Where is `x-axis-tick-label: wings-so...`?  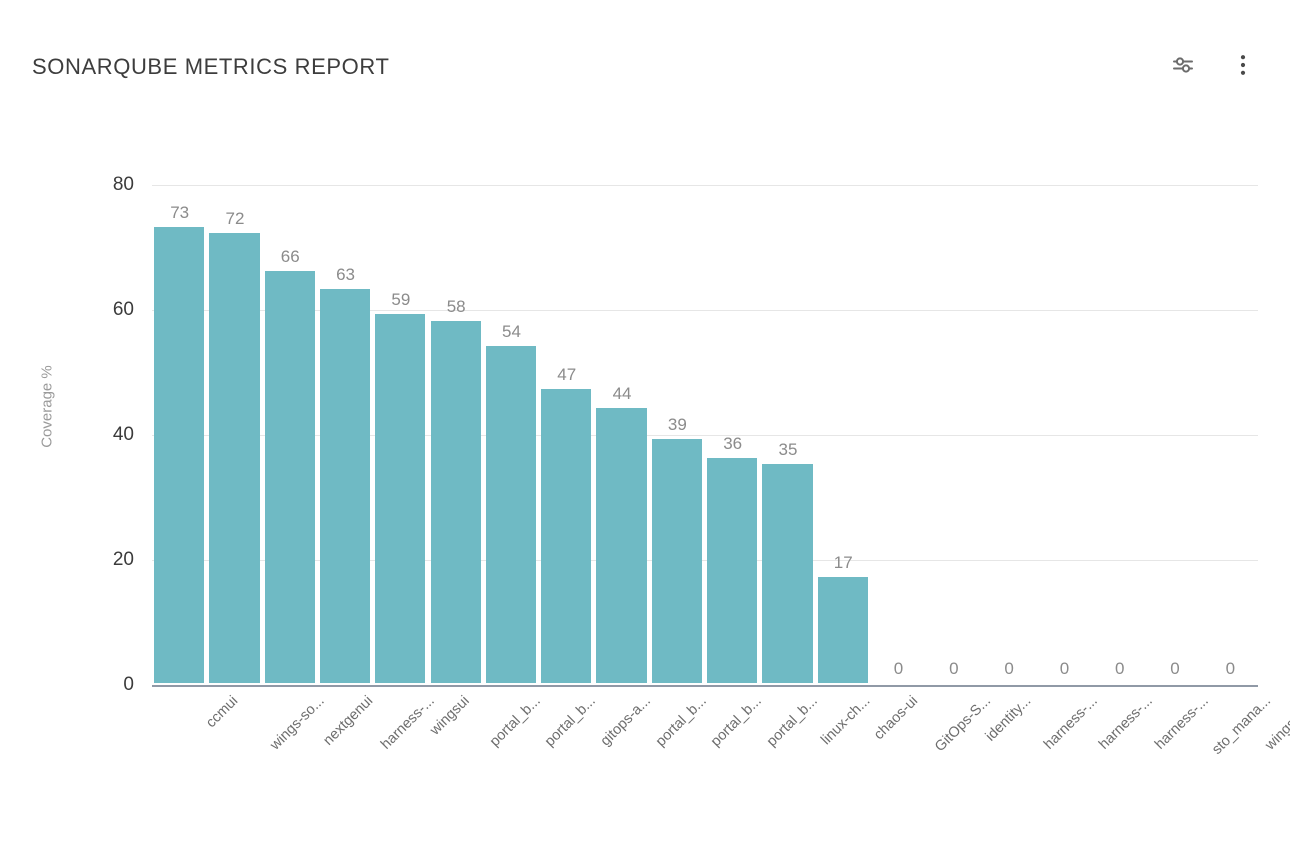
x-axis-tick-label: wings-so... is located at coordinates (297, 723).